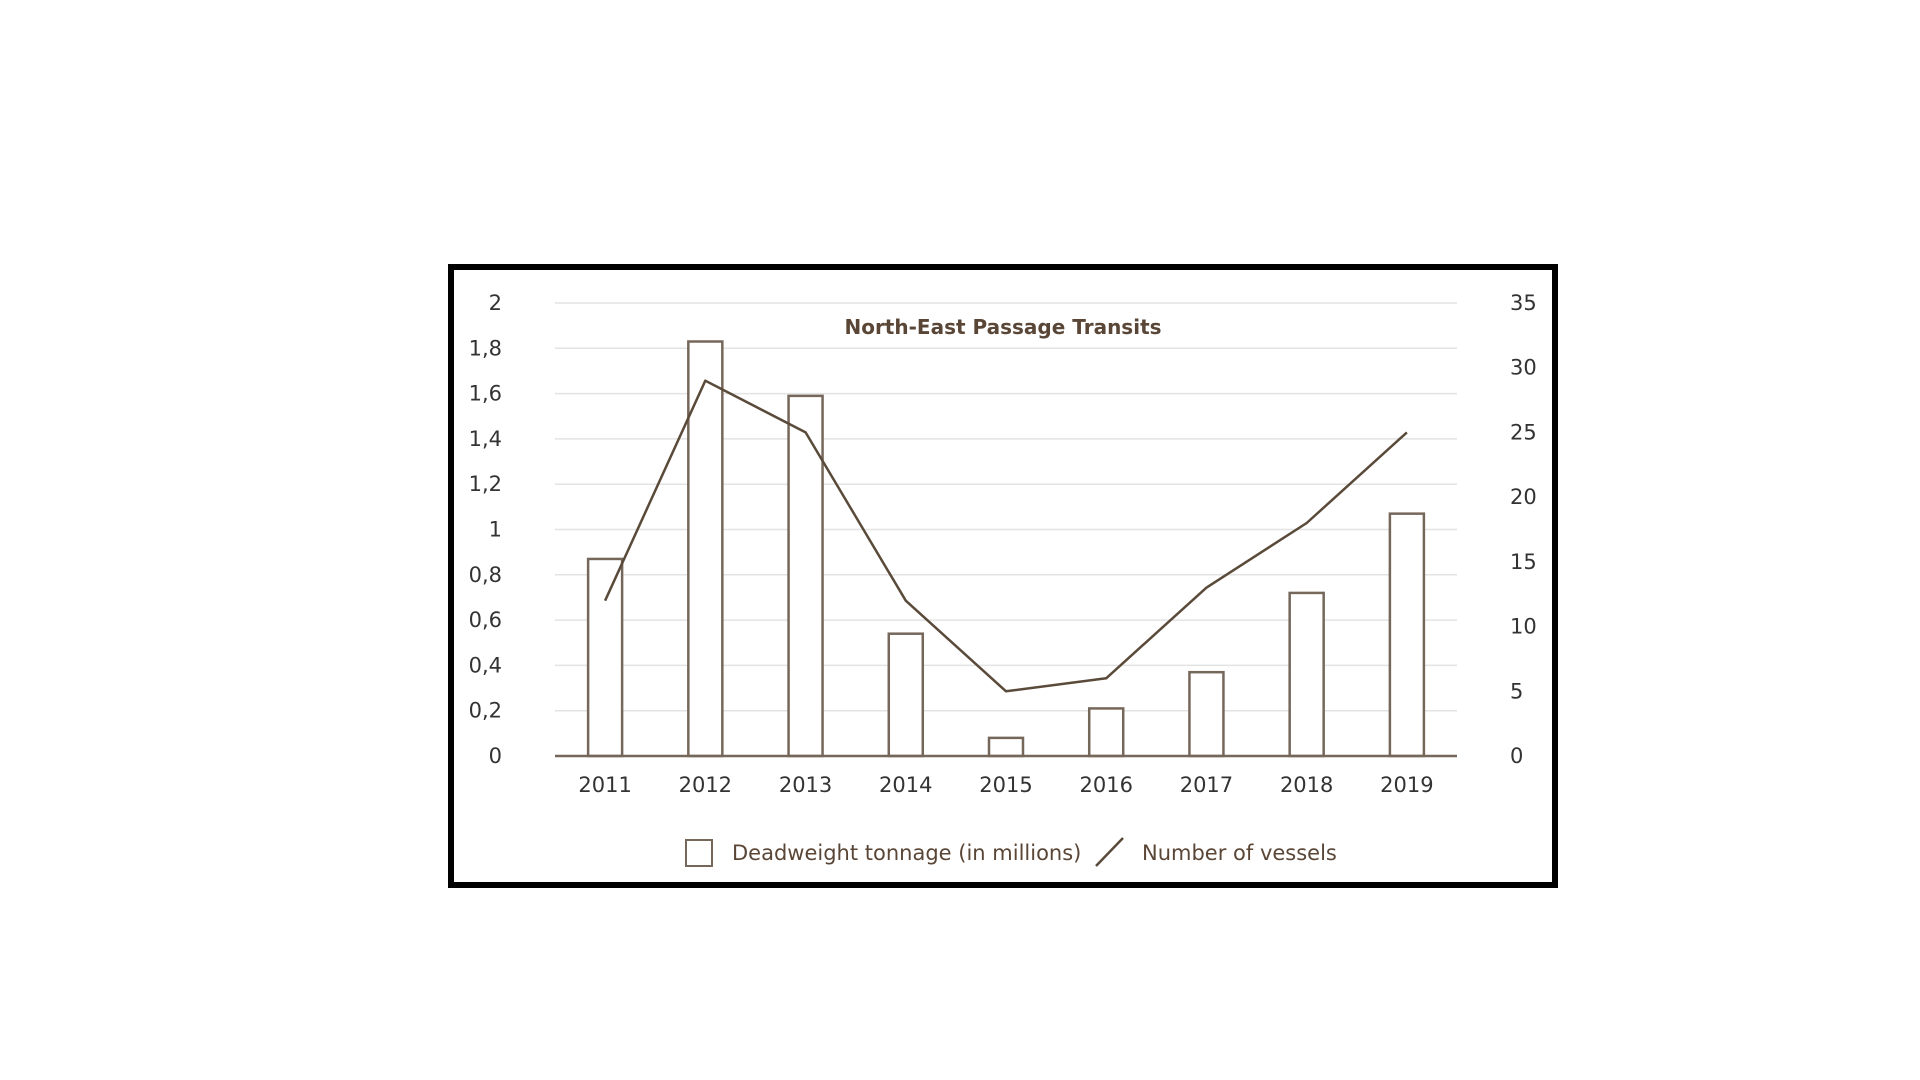 The width and height of the screenshot is (1920, 1080). Describe the element at coordinates (1523, 562) in the screenshot. I see `right-tick-label: 15` at that location.